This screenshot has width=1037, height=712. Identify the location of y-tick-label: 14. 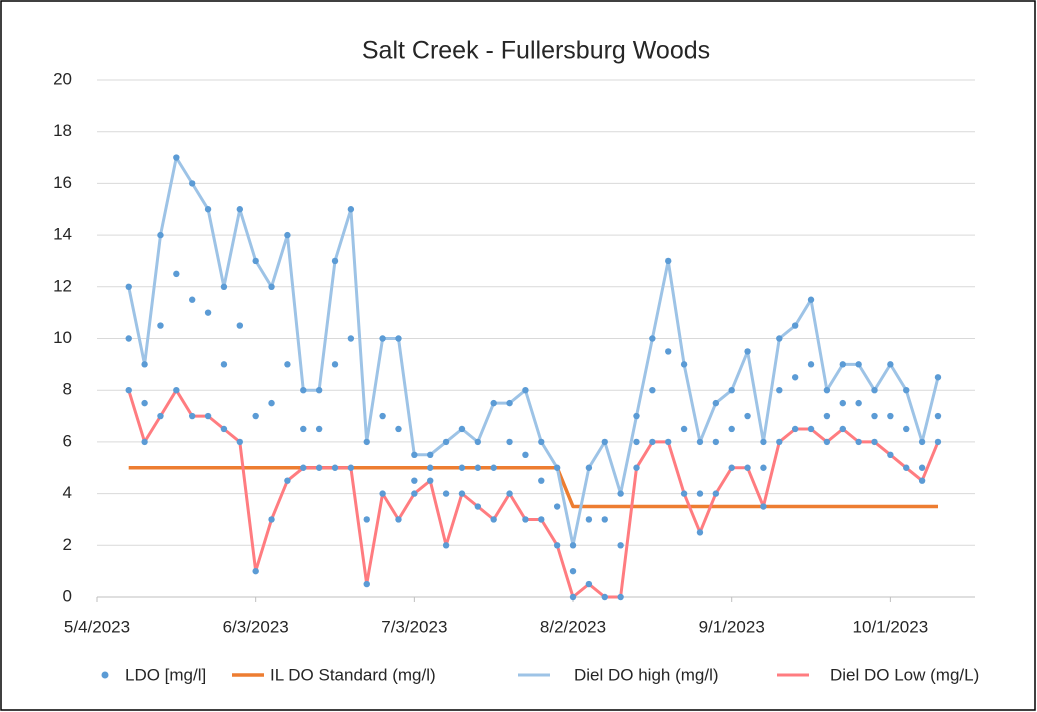
(62, 234).